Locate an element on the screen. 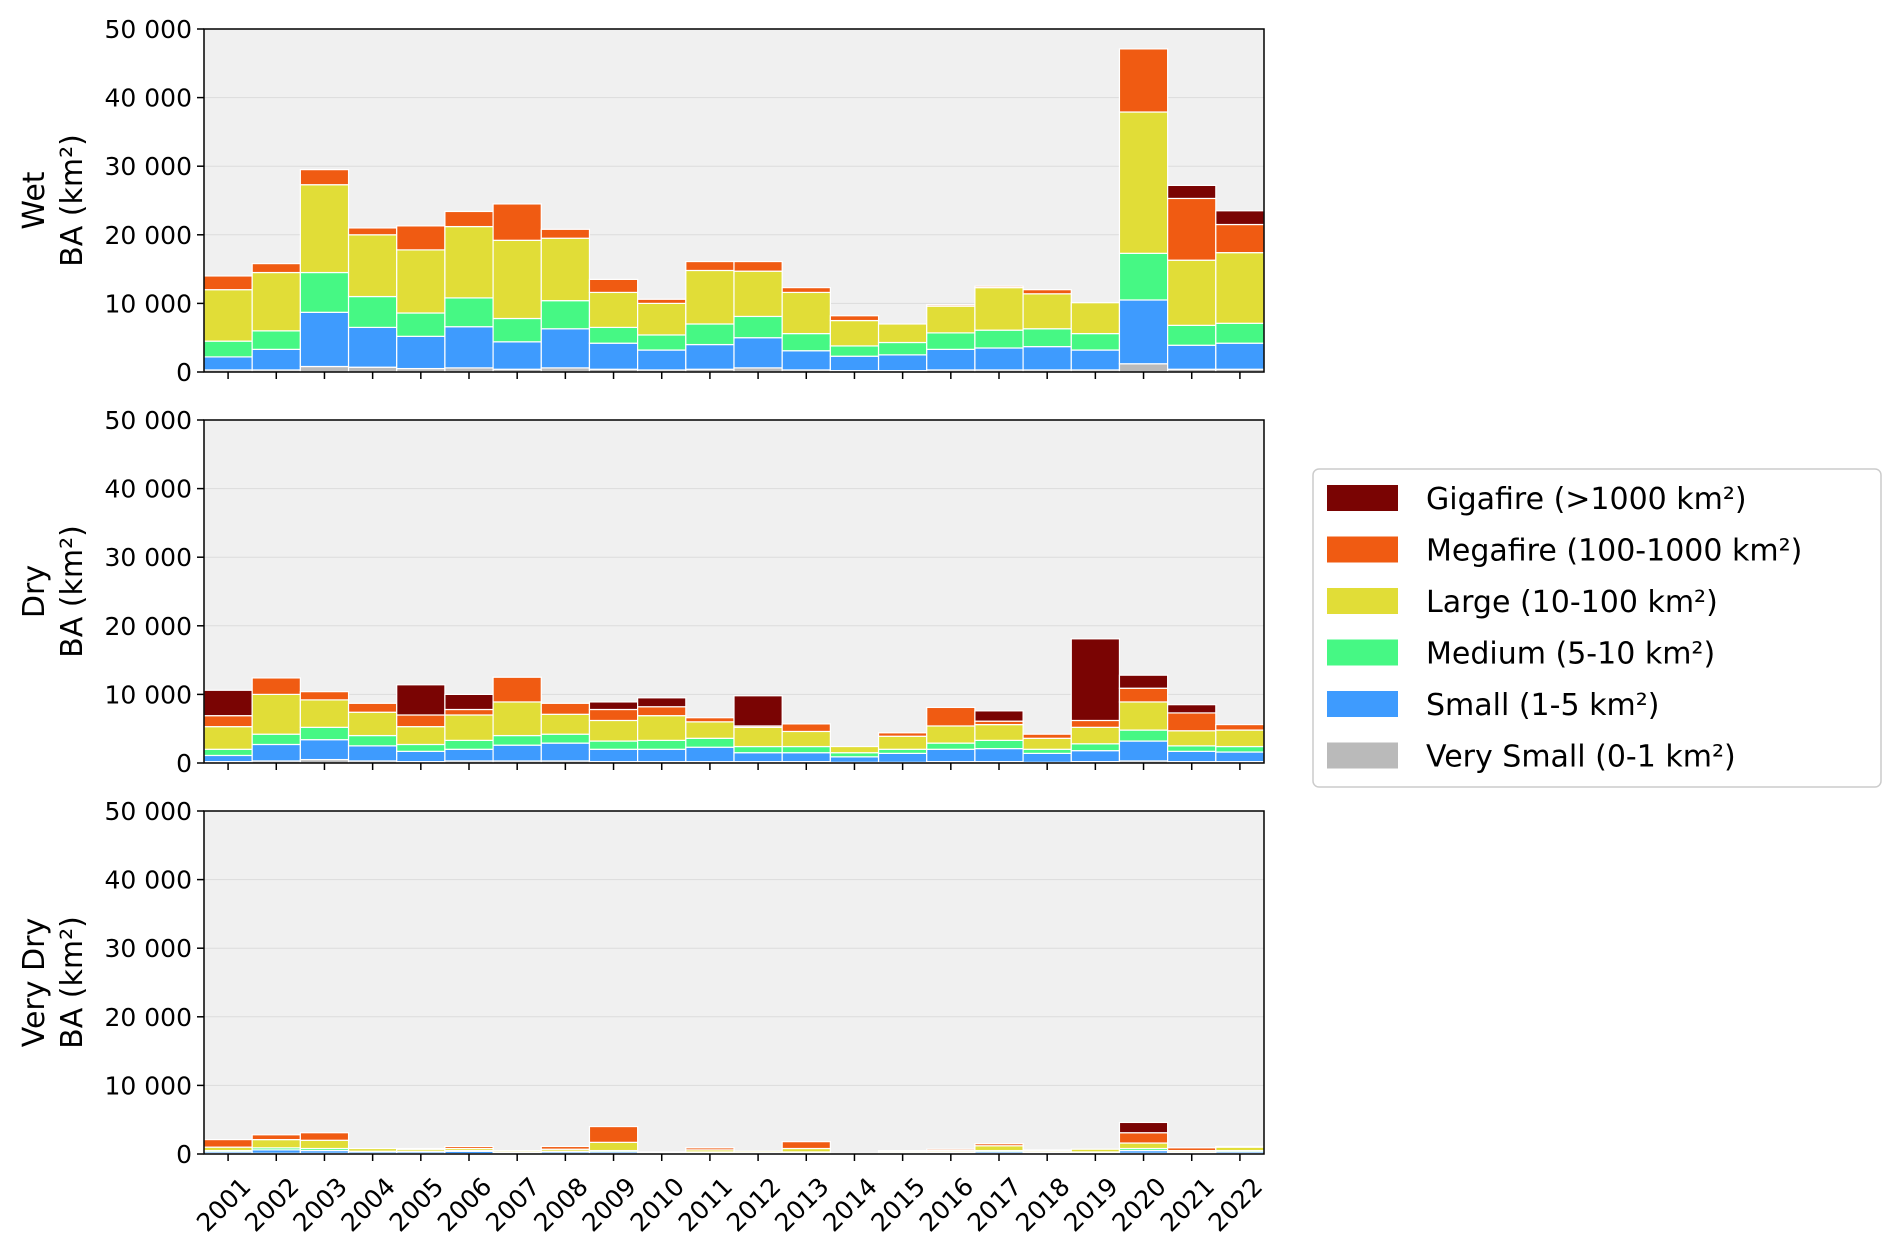  bar-giga-2005 is located at coordinates (421, 700).